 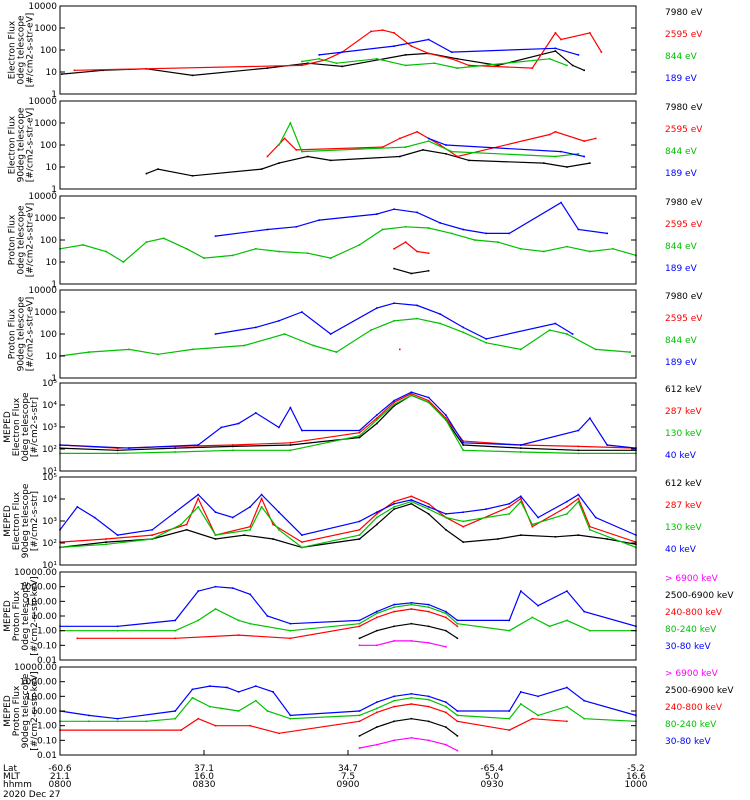 I want to click on footer-mlt-2: 16.0, so click(x=204, y=777).